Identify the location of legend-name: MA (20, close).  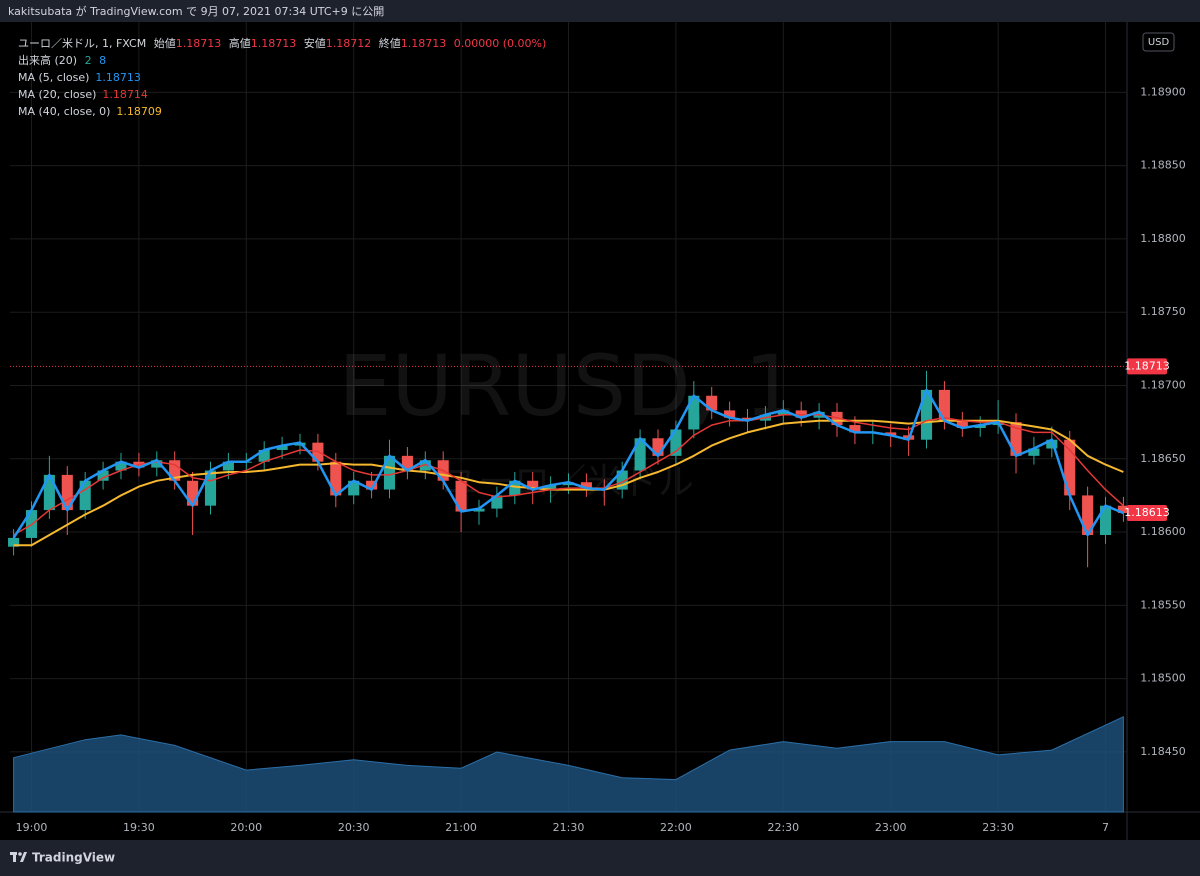
(57, 94).